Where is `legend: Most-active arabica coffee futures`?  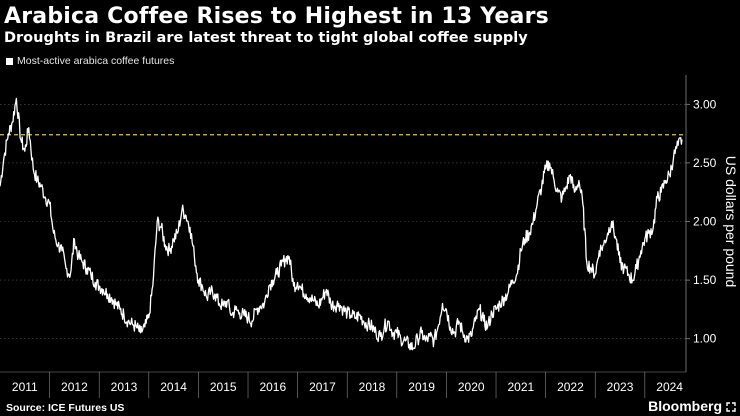 legend: Most-active arabica coffee futures is located at coordinates (90, 61).